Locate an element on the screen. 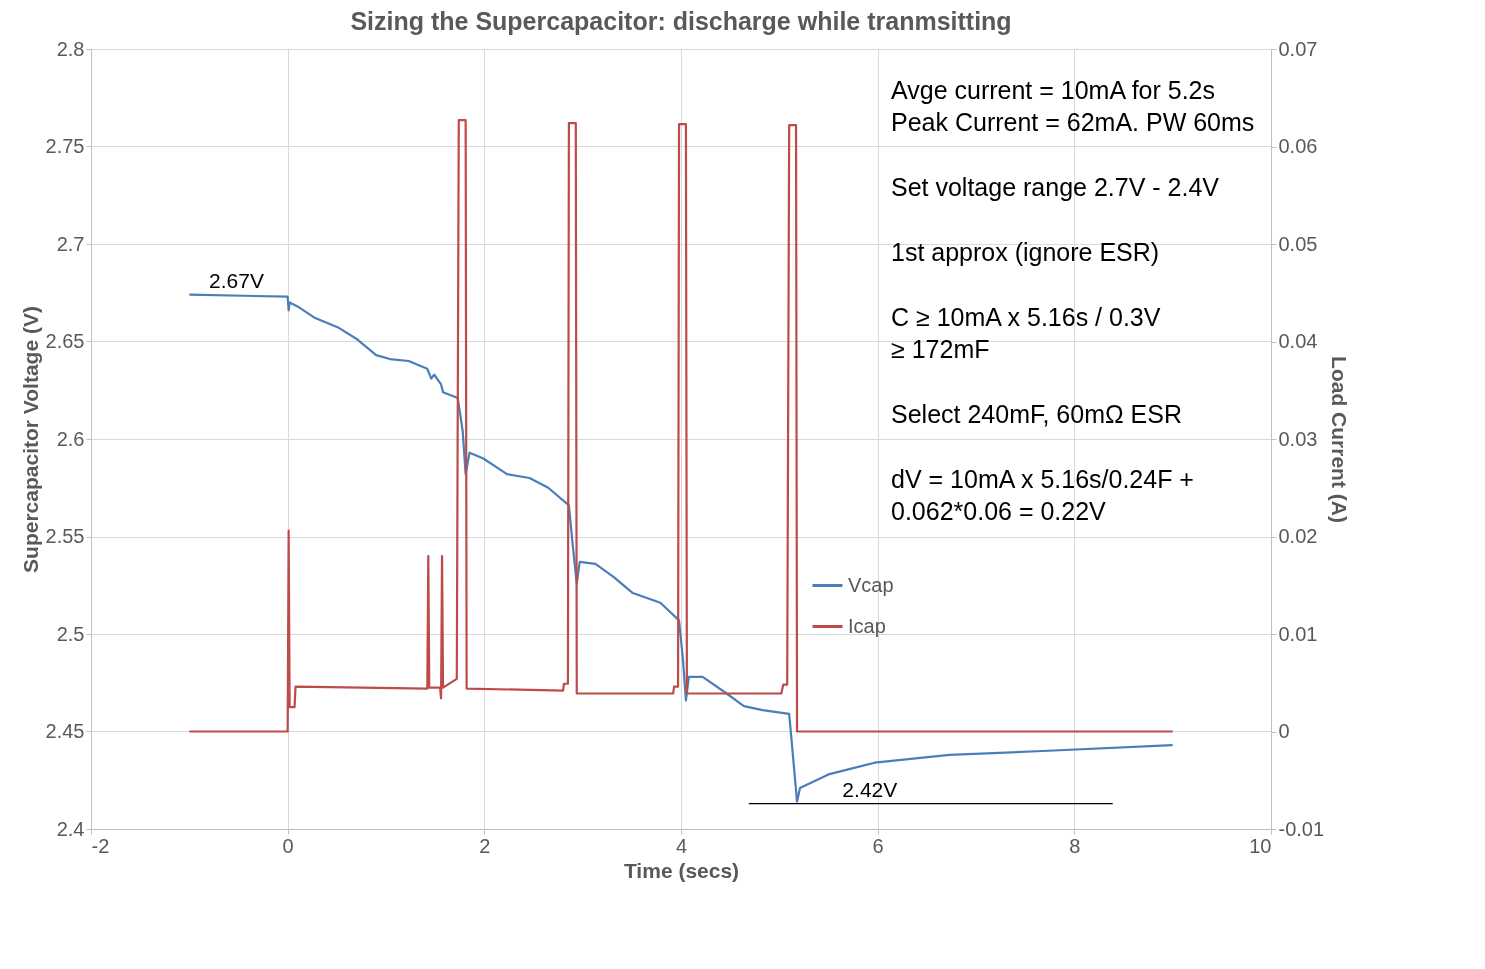 The height and width of the screenshot is (969, 1485). y2-tick-label: 0.02 is located at coordinates (1298, 536).